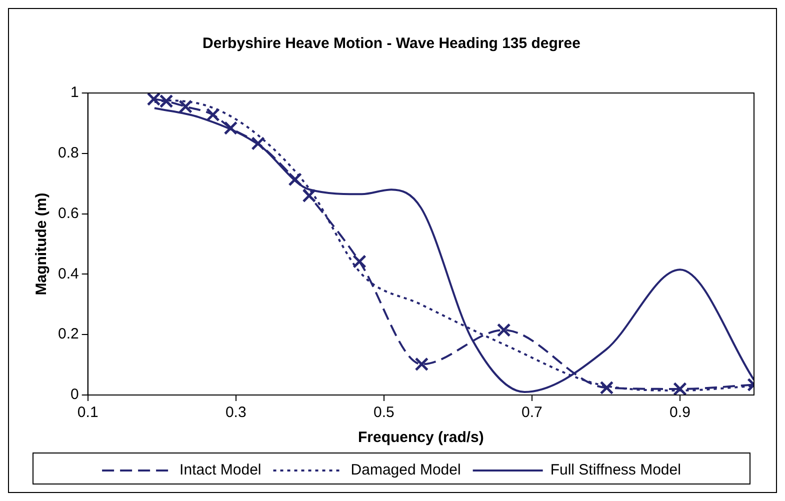  I want to click on legend-label: Damaged Model, so click(405, 470).